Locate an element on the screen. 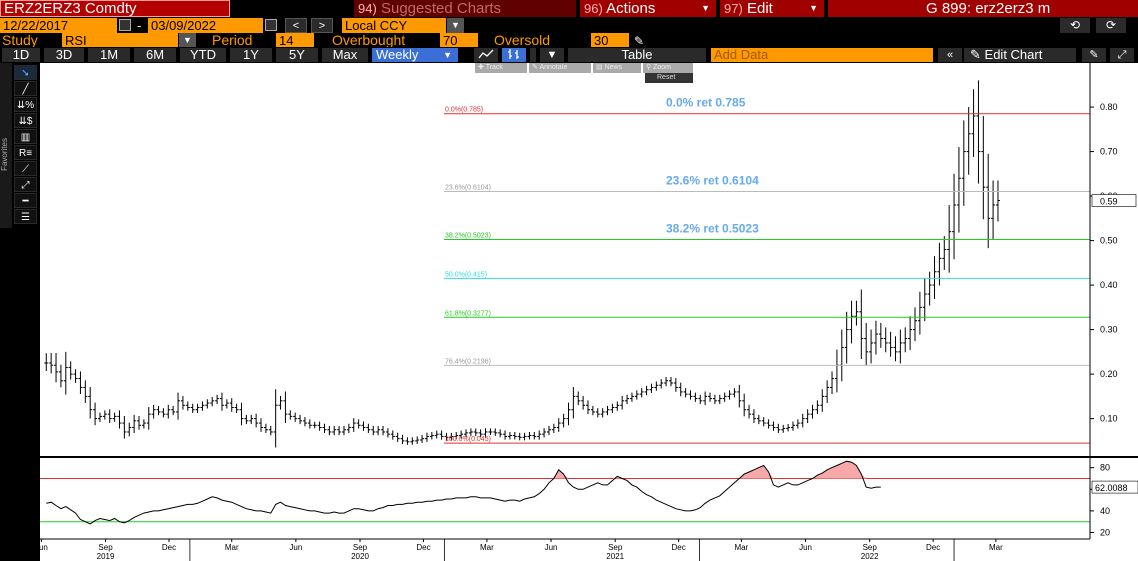 The height and width of the screenshot is (561, 1138). favorites-tab is located at coordinates (6, 145).